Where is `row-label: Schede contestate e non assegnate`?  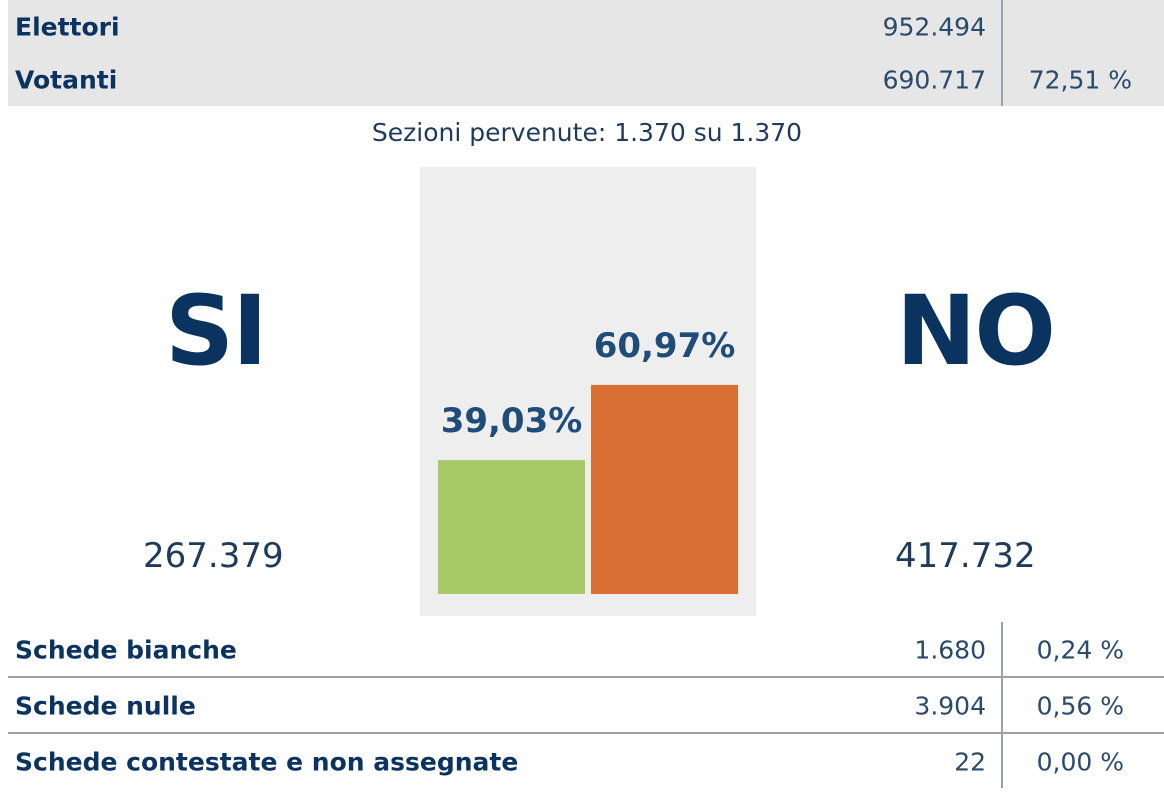 row-label: Schede contestate e non assegnate is located at coordinates (267, 761).